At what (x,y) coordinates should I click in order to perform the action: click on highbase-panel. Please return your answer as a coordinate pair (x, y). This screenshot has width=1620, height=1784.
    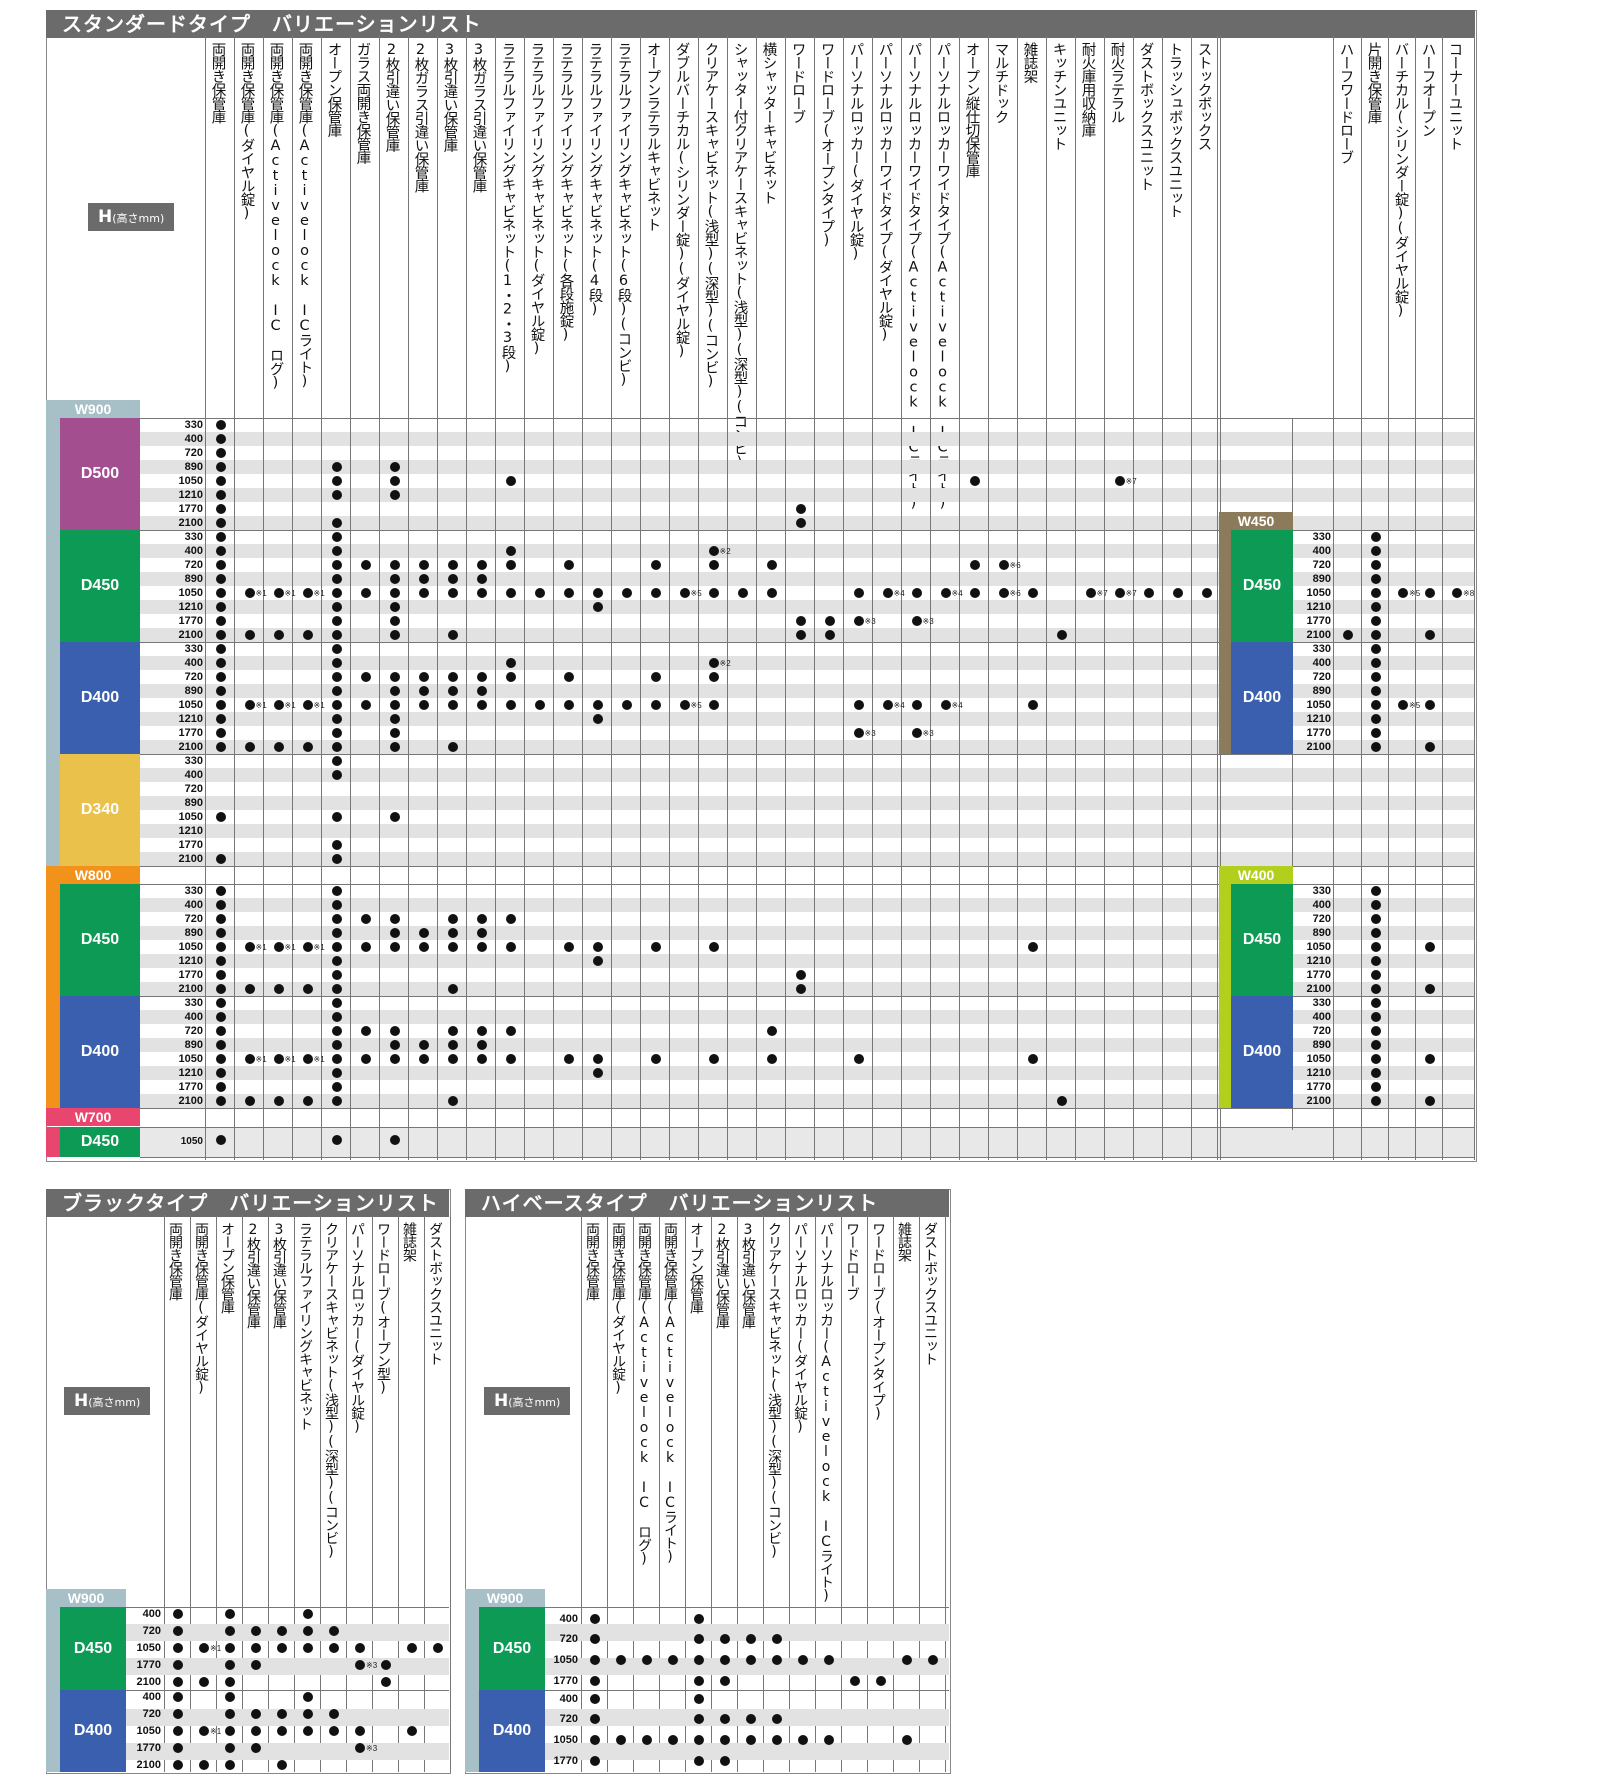
    Looking at the image, I should click on (708, 1481).